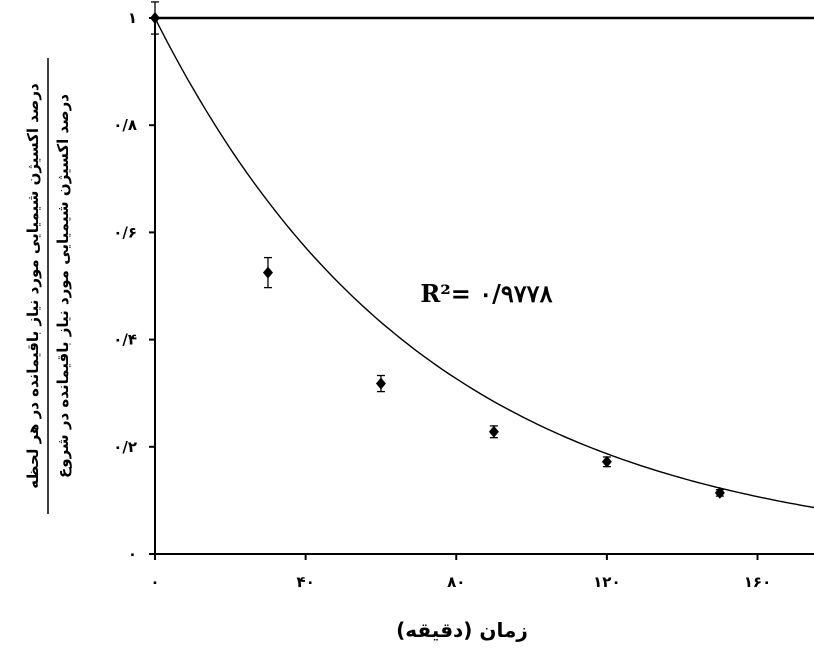 The width and height of the screenshot is (814, 648). What do you see at coordinates (154, 582) in the screenshot?
I see `x-tick-label: ۰` at bounding box center [154, 582].